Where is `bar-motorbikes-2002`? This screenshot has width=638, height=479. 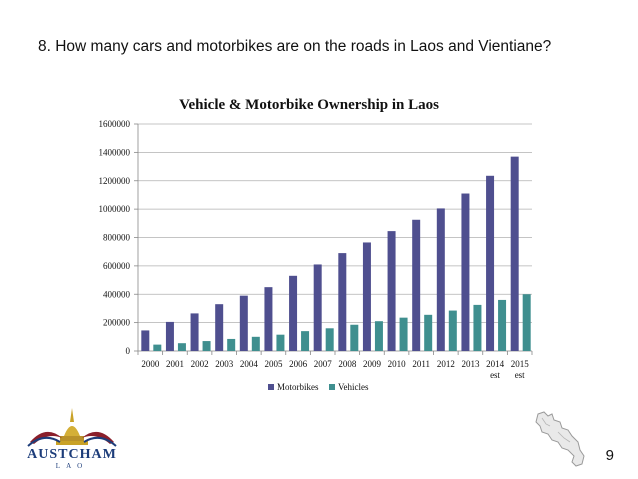
bar-motorbikes-2002 is located at coordinates (194, 332).